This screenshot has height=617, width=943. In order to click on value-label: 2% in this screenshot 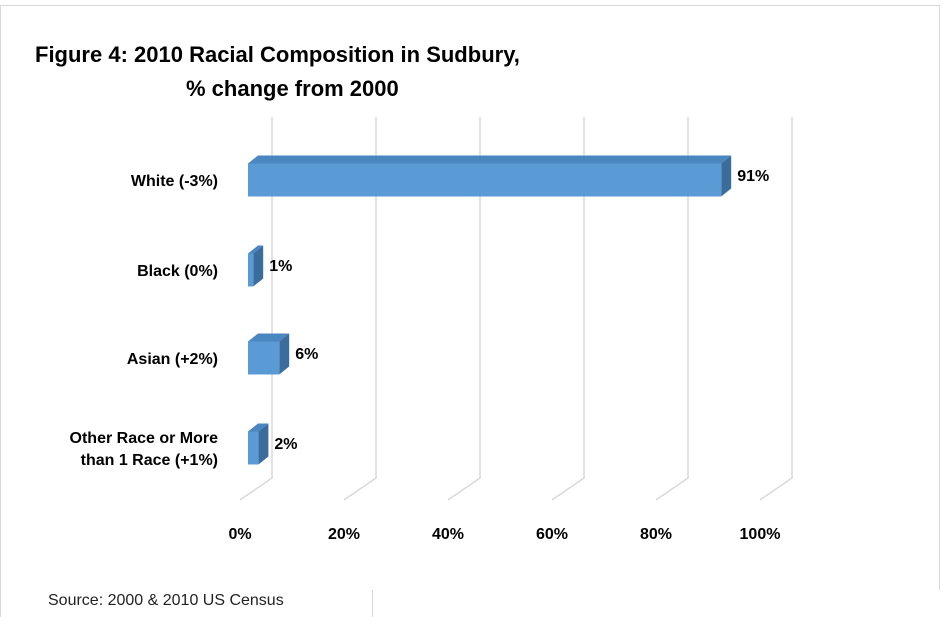, I will do `click(285, 444)`.